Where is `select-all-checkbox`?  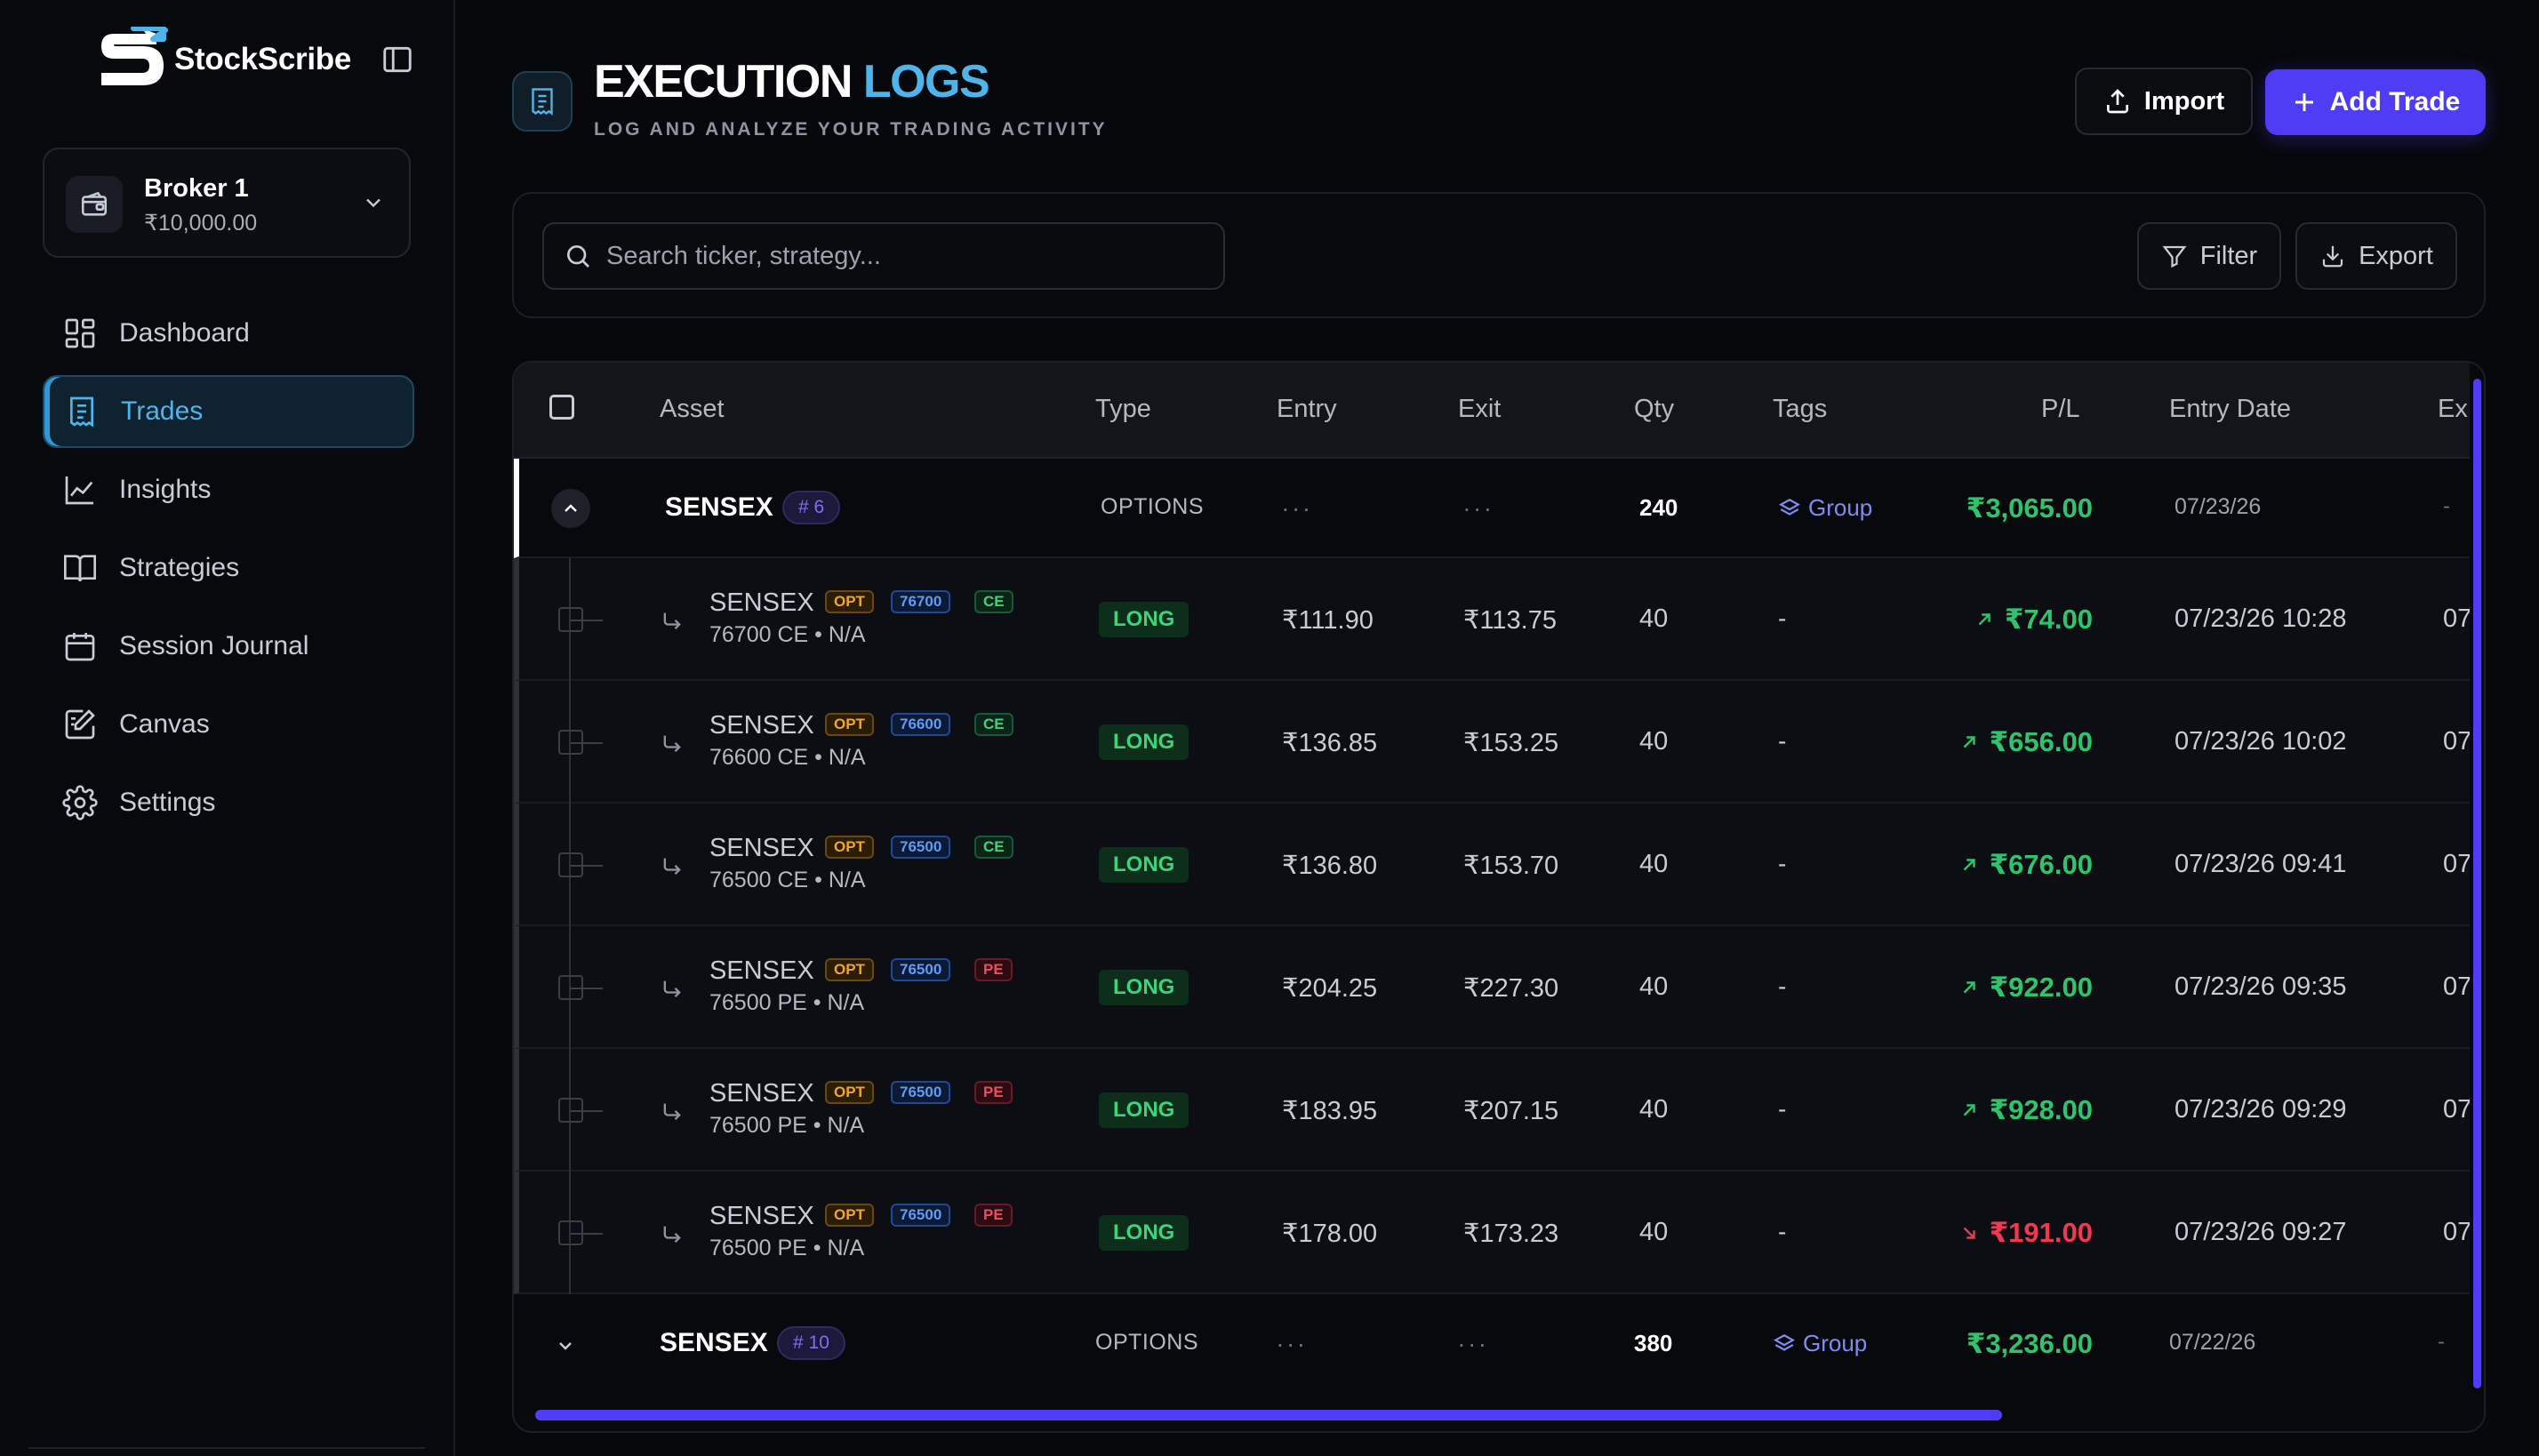 select-all-checkbox is located at coordinates (561, 407).